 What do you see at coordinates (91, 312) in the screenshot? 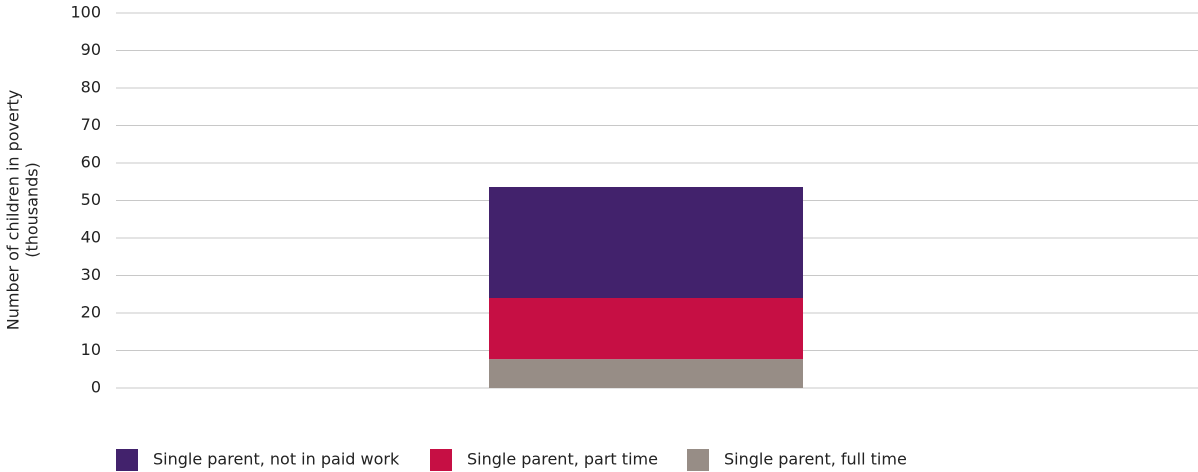
I see `y-tick-label: 20` at bounding box center [91, 312].